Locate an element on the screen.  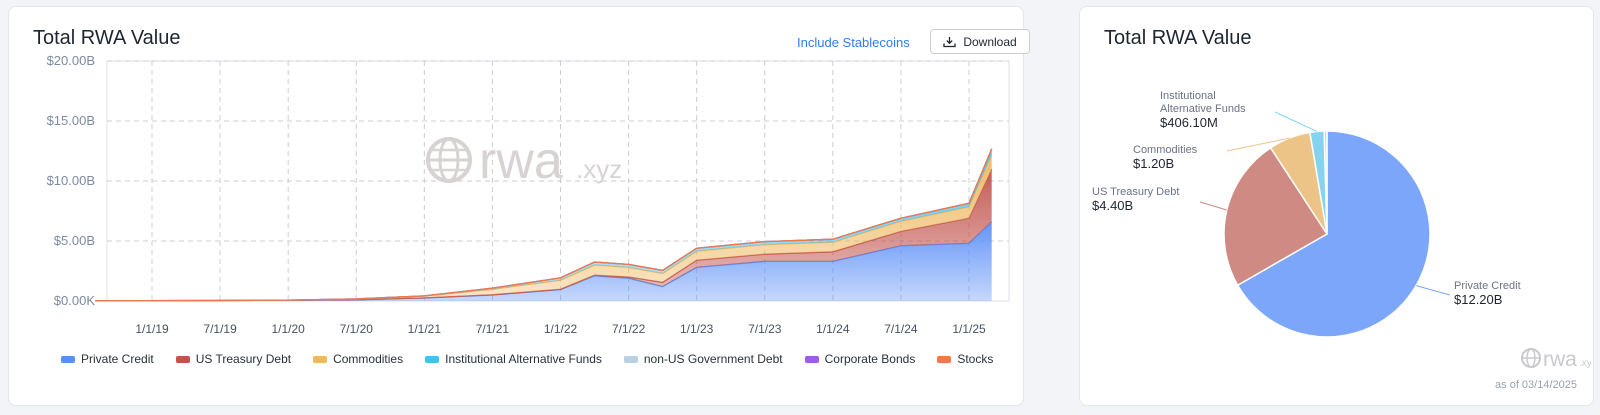
rwa-mini-logo: rwa .xyz is located at coordinates (1556, 359).